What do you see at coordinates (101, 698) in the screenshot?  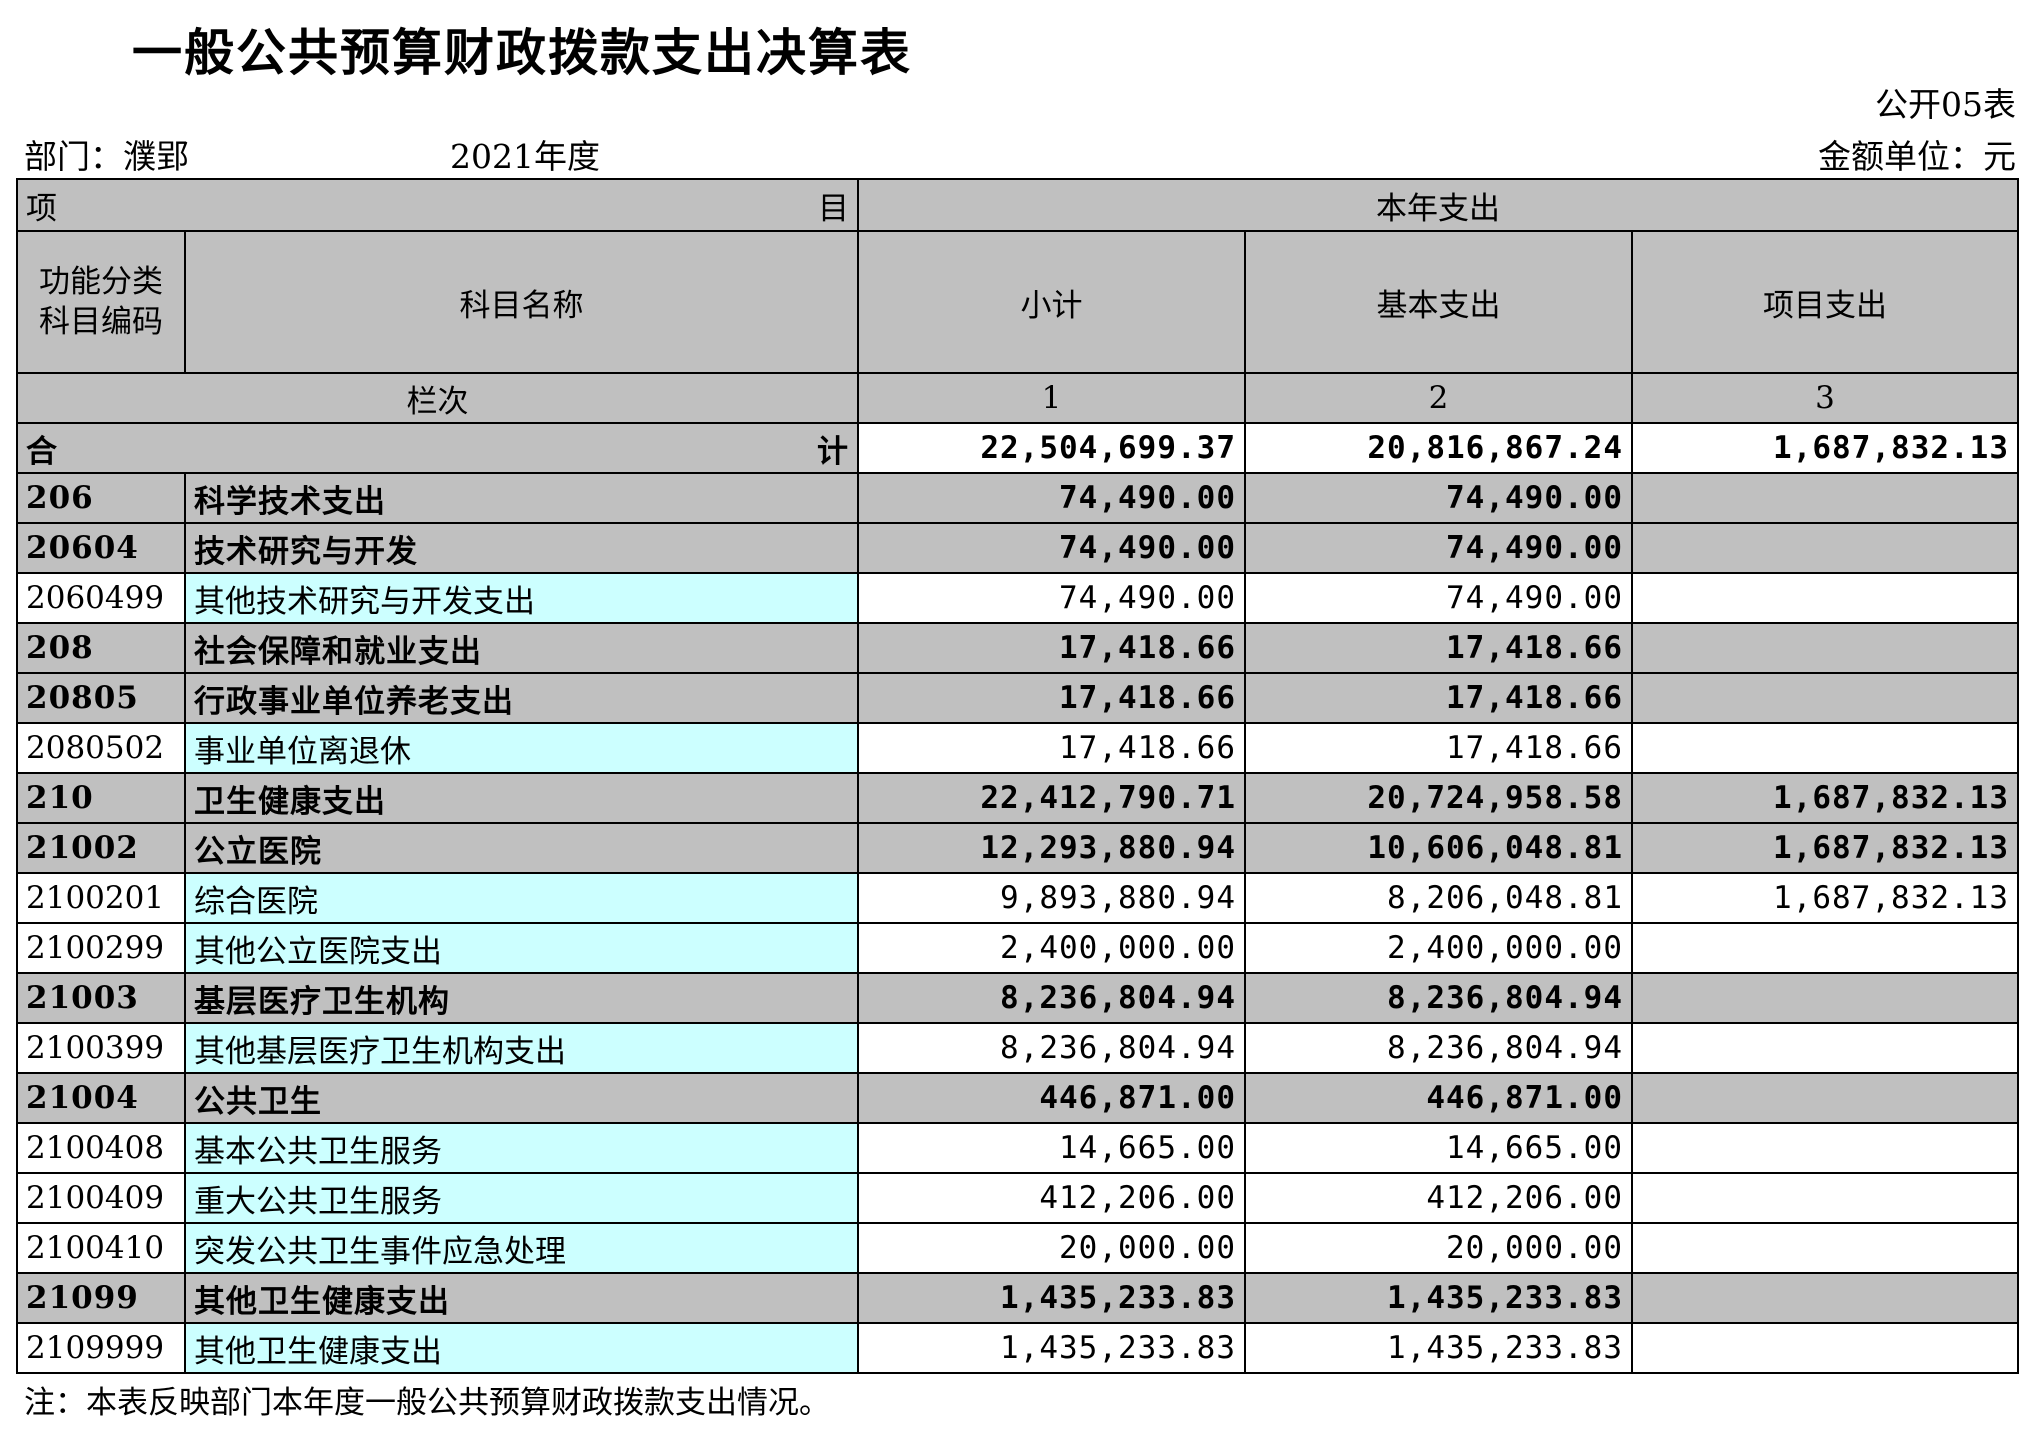 I see `row-code: 20805` at bounding box center [101, 698].